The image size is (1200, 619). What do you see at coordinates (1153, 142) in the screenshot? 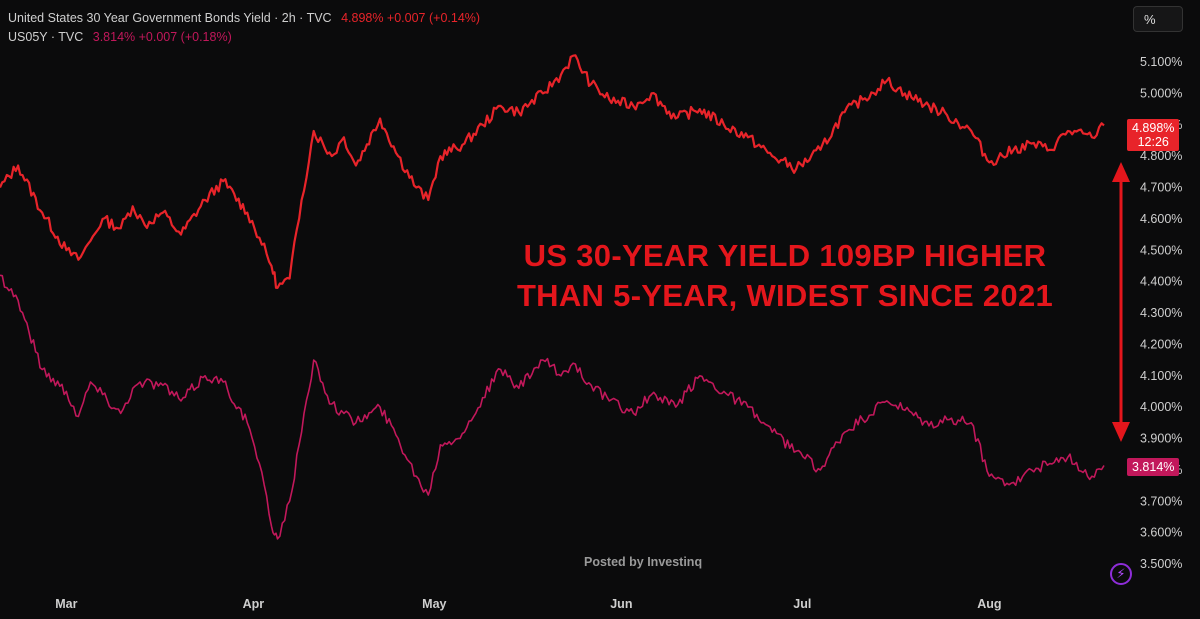
I see `price-tag-us30y-countdown: 12:26` at bounding box center [1153, 142].